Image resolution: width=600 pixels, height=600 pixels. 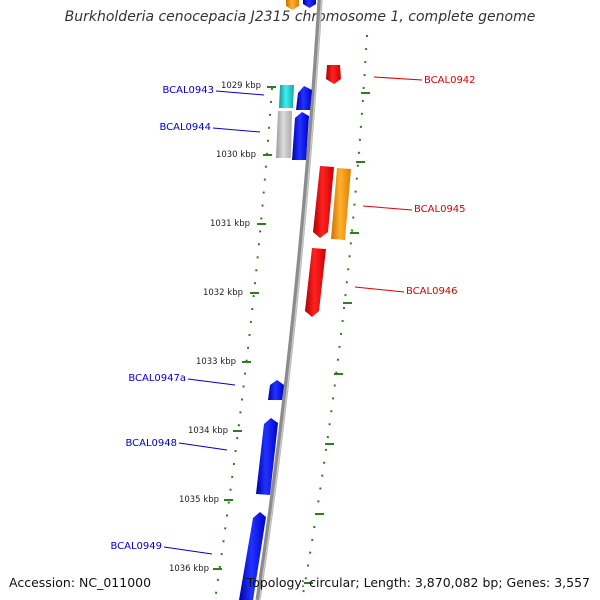 What do you see at coordinates (208, 431) in the screenshot?
I see `scale-label: 1034 kbp` at bounding box center [208, 431].